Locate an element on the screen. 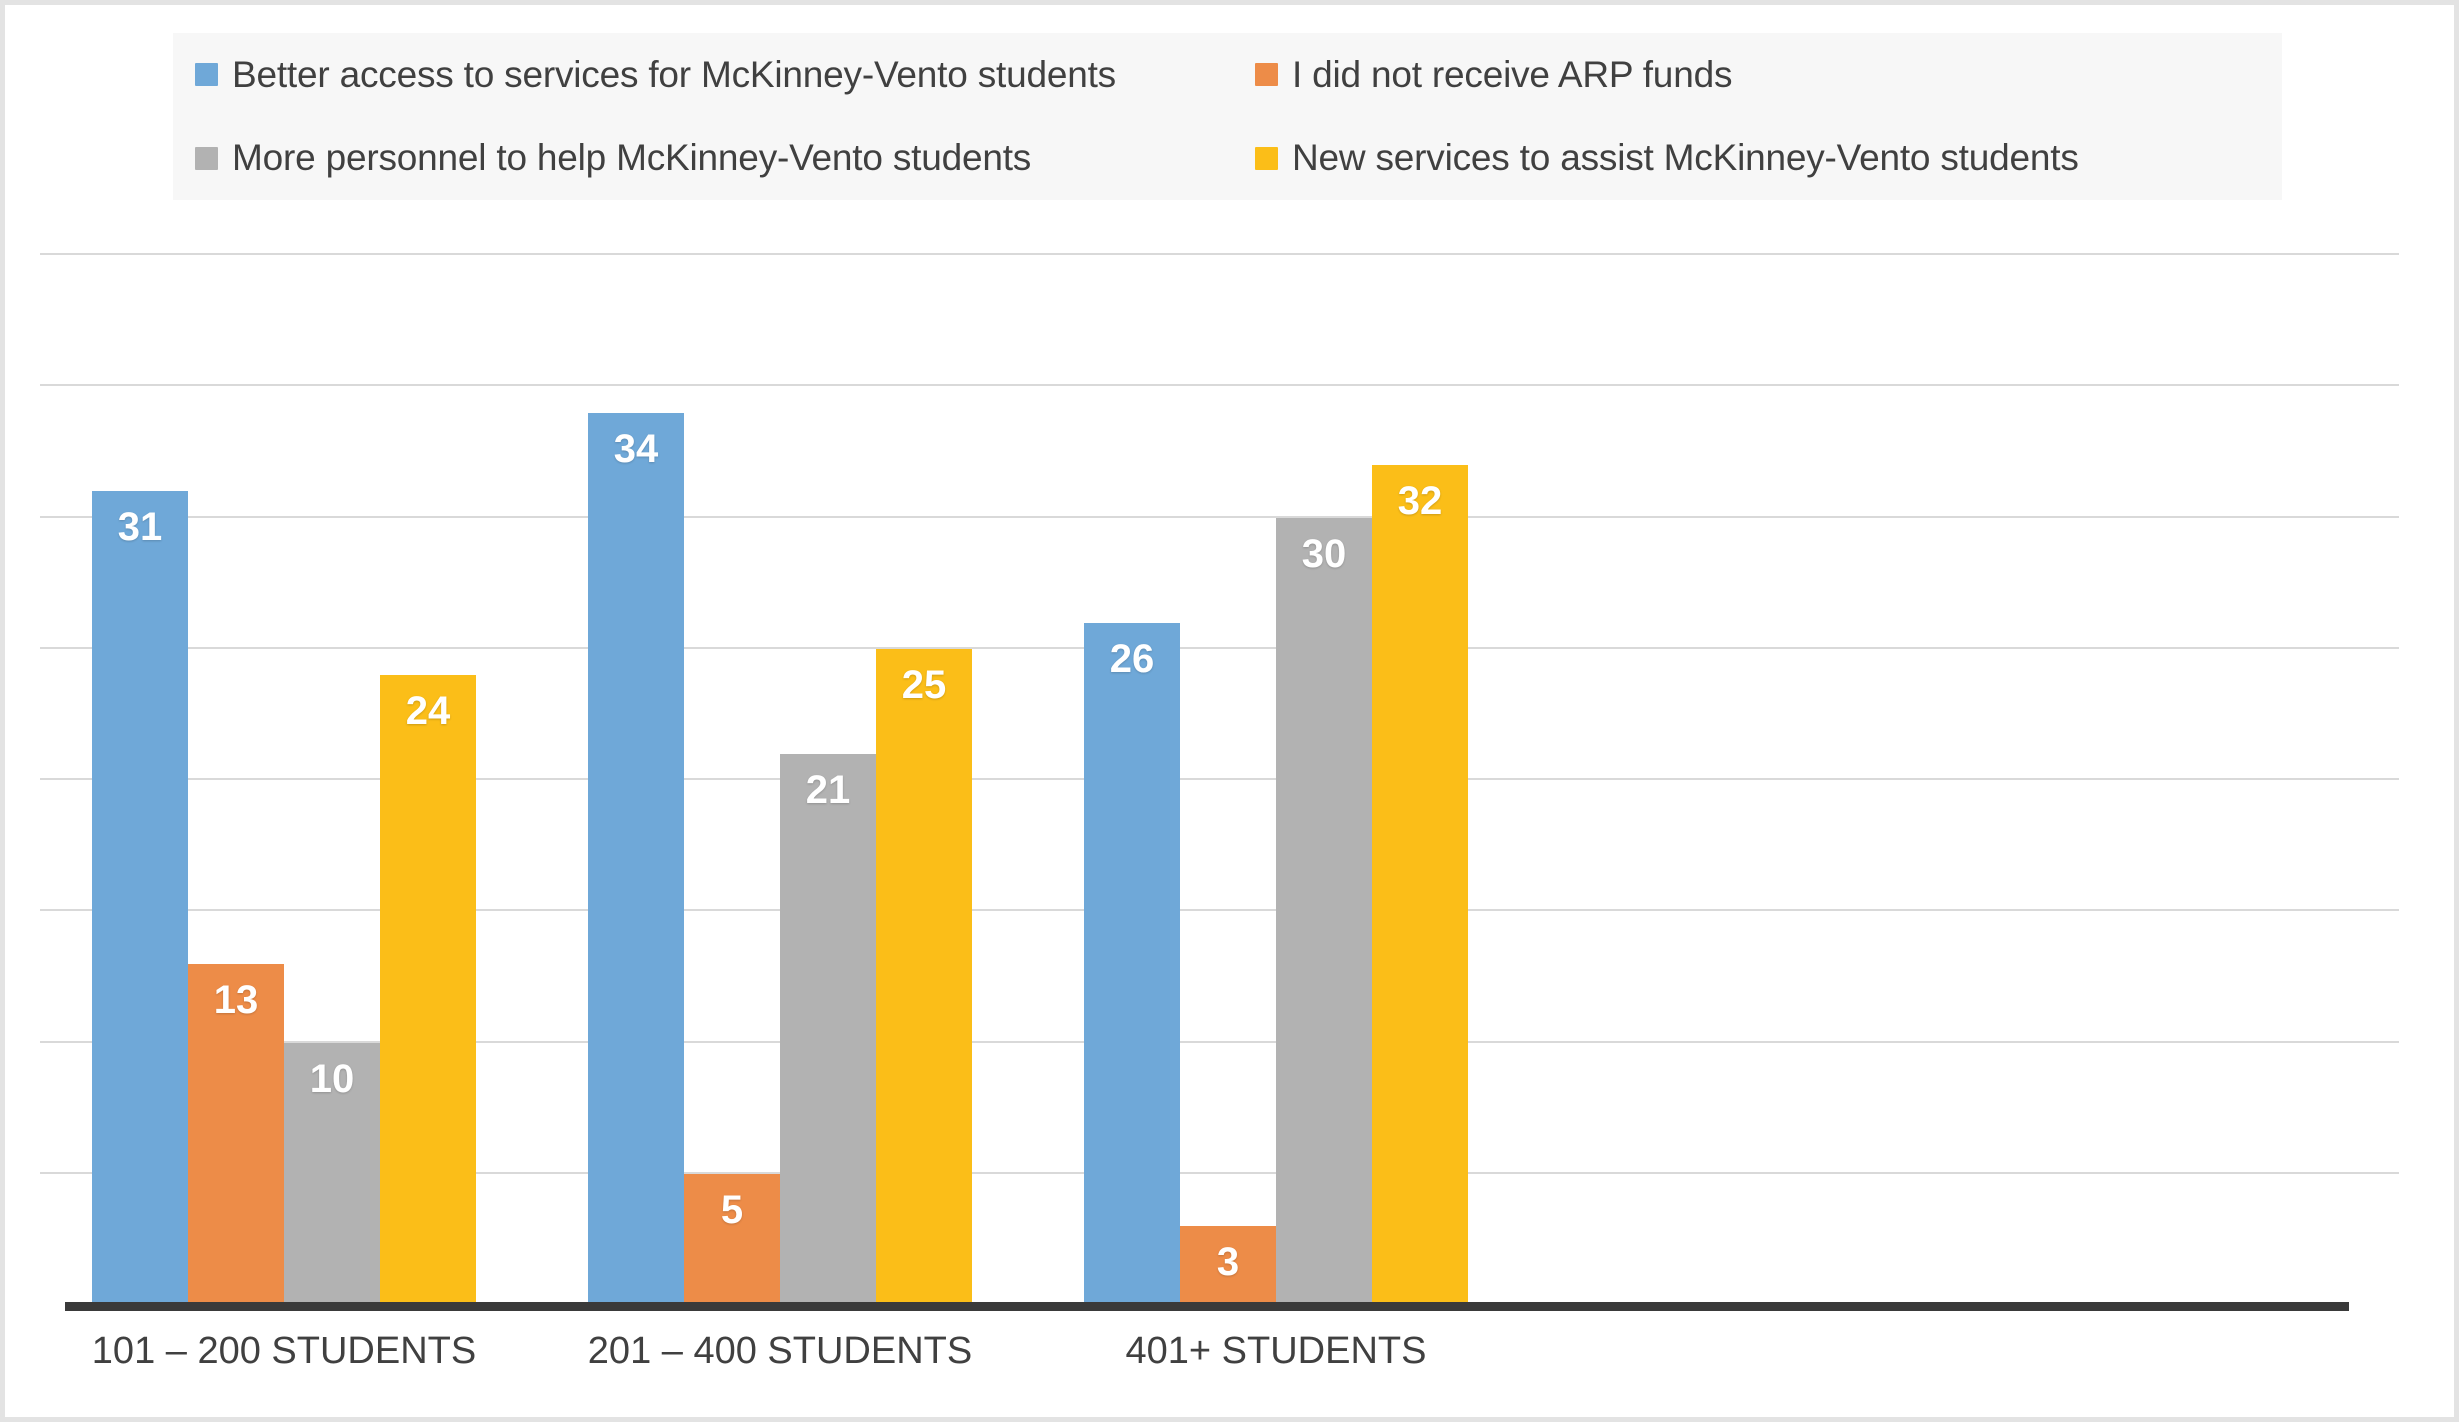 The image size is (2459, 1422). bar-value-label: 10 is located at coordinates (332, 1078).